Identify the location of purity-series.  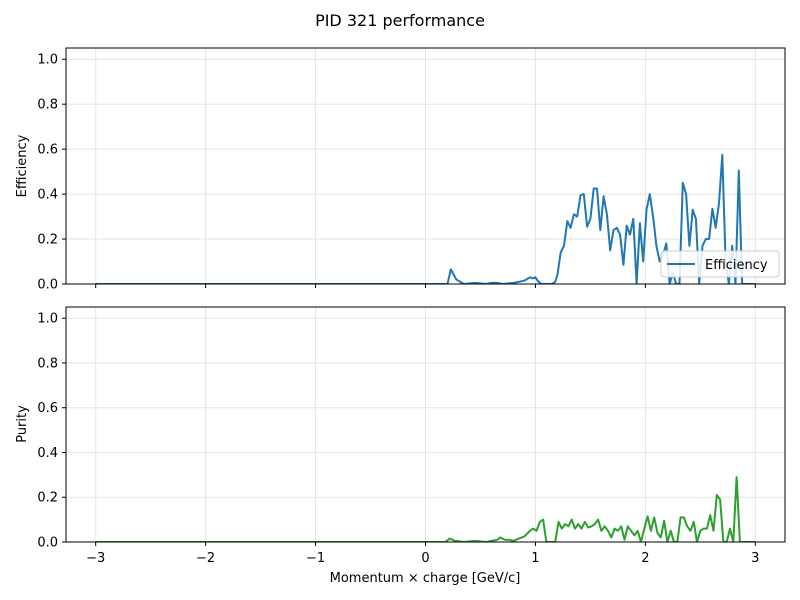
(425, 509).